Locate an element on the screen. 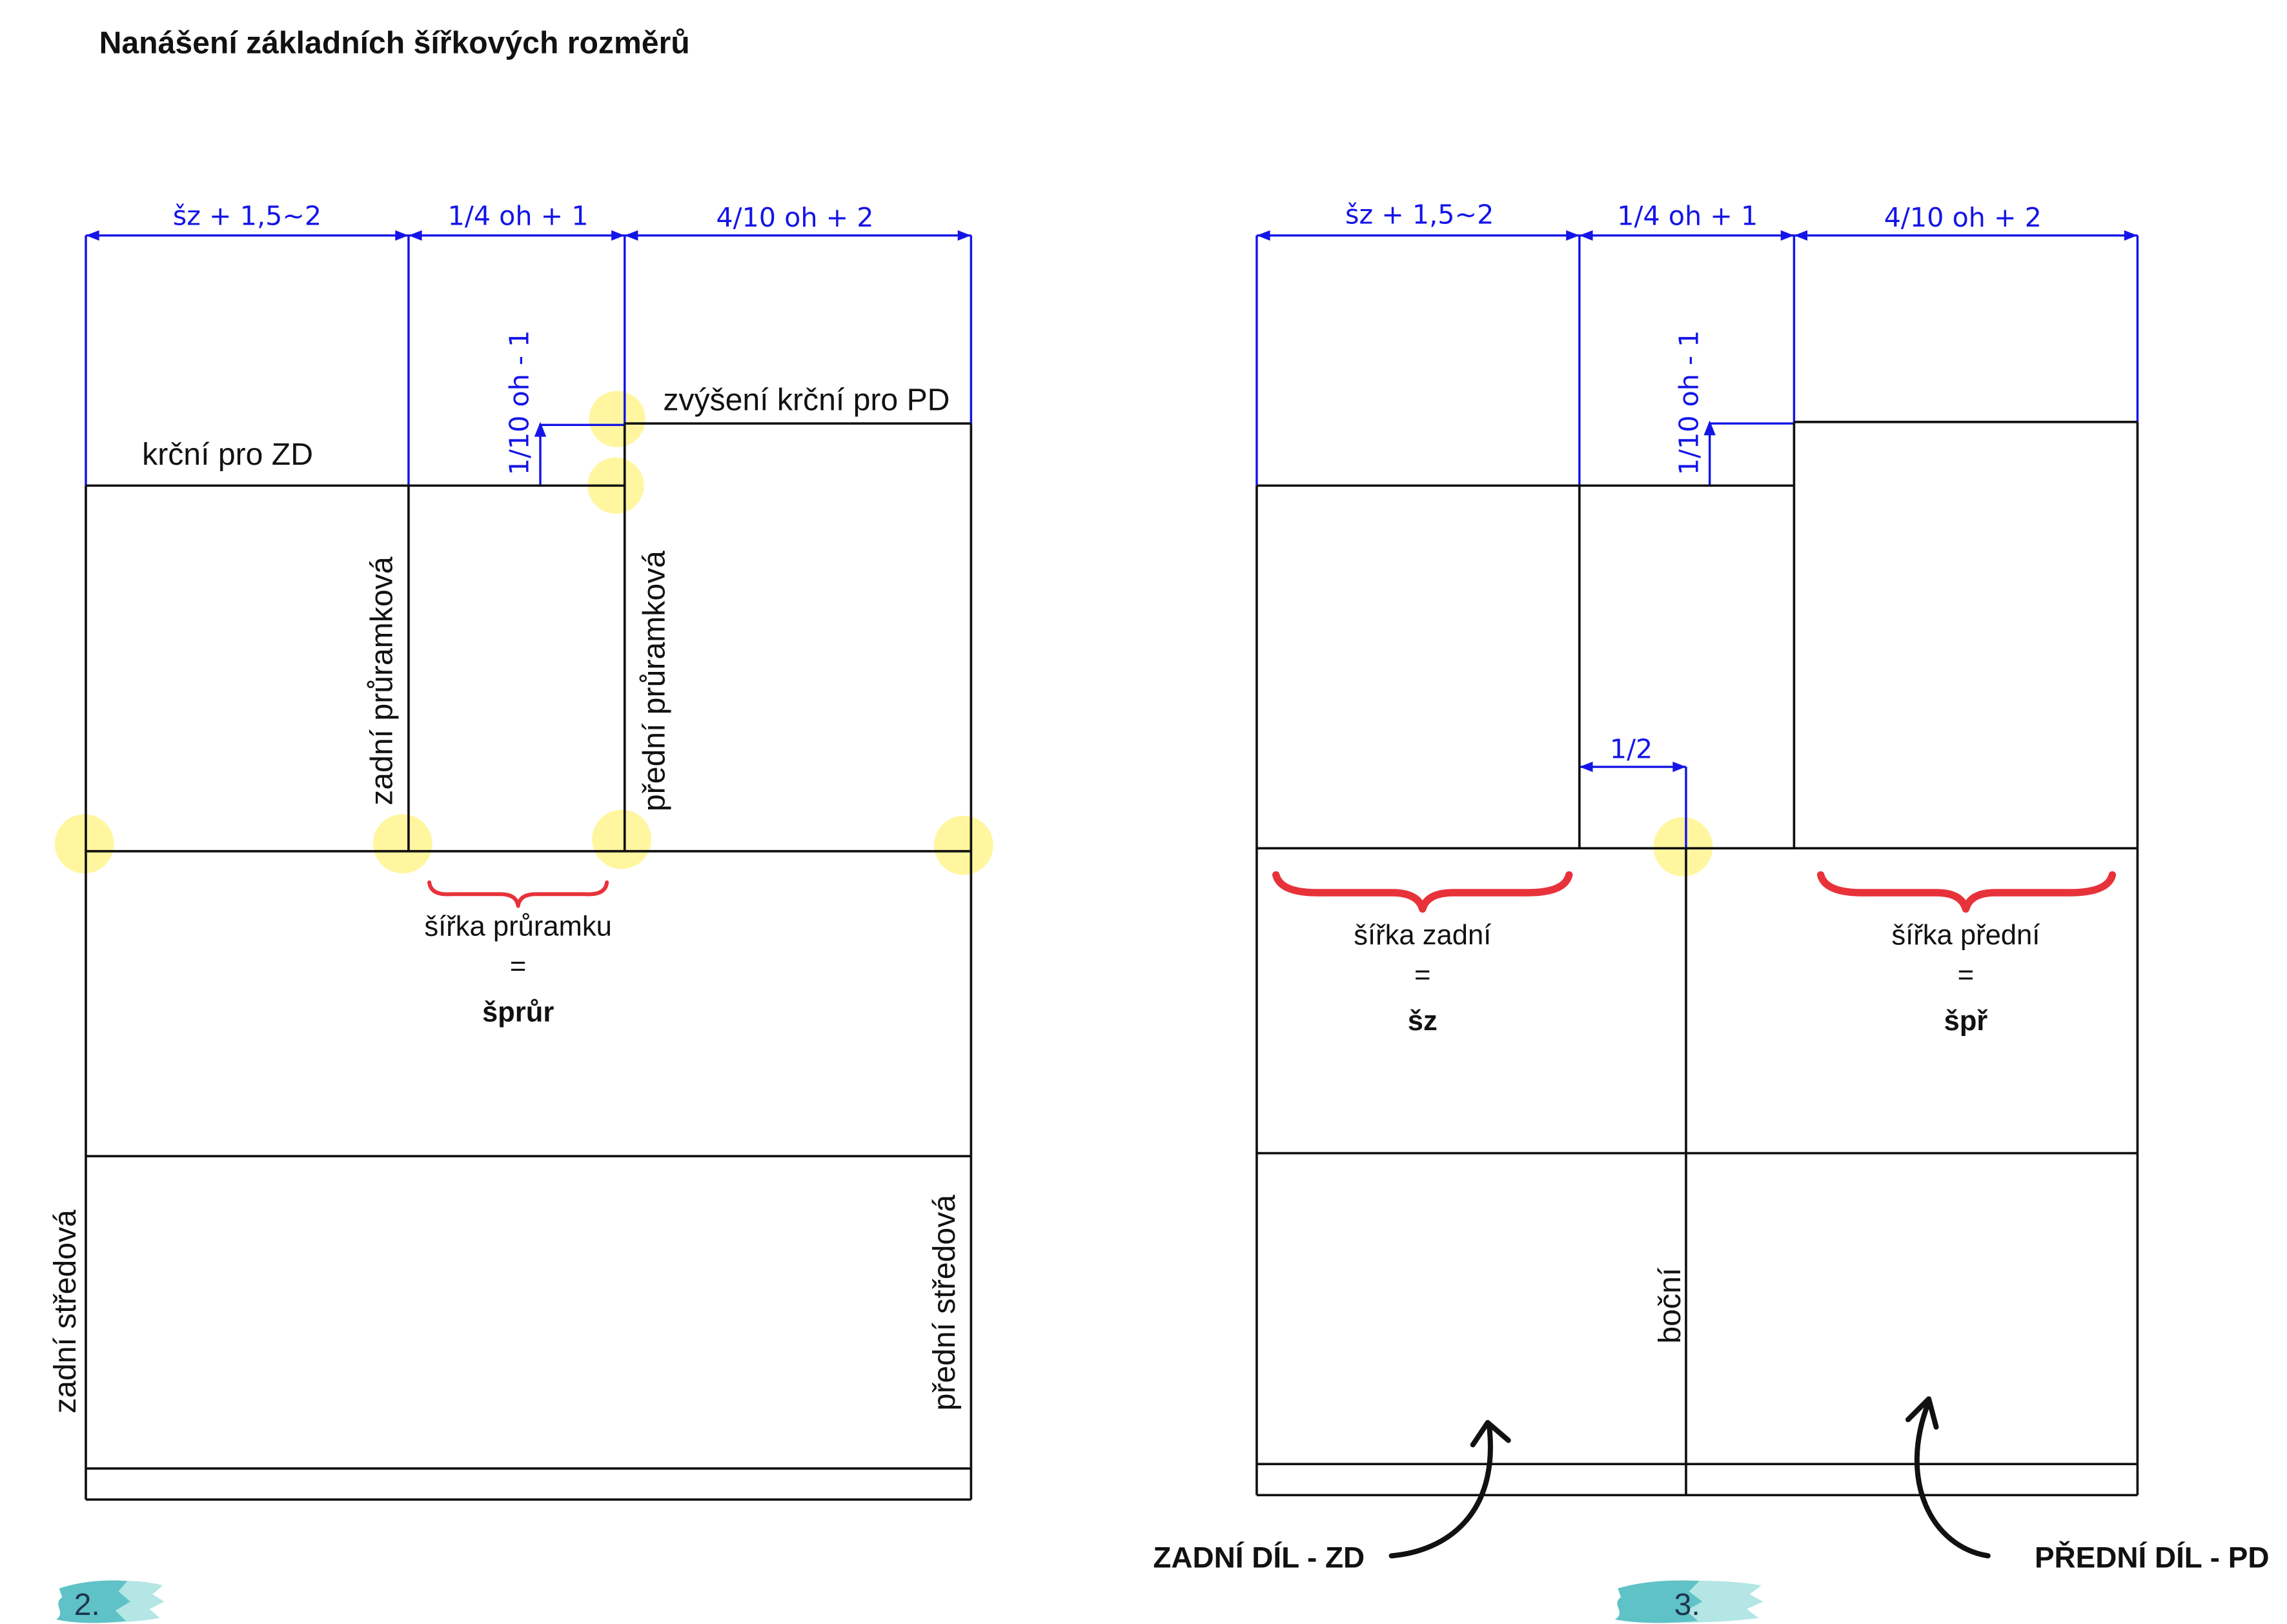 The image size is (2287, 1624). back-armhole-label: zadní průramková is located at coordinates (382, 681).